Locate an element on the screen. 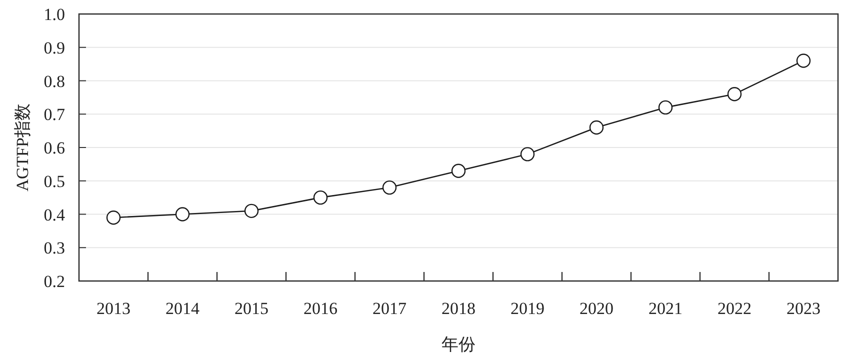 This screenshot has height=357, width=842. x-tick-label: 2016 is located at coordinates (321, 308).